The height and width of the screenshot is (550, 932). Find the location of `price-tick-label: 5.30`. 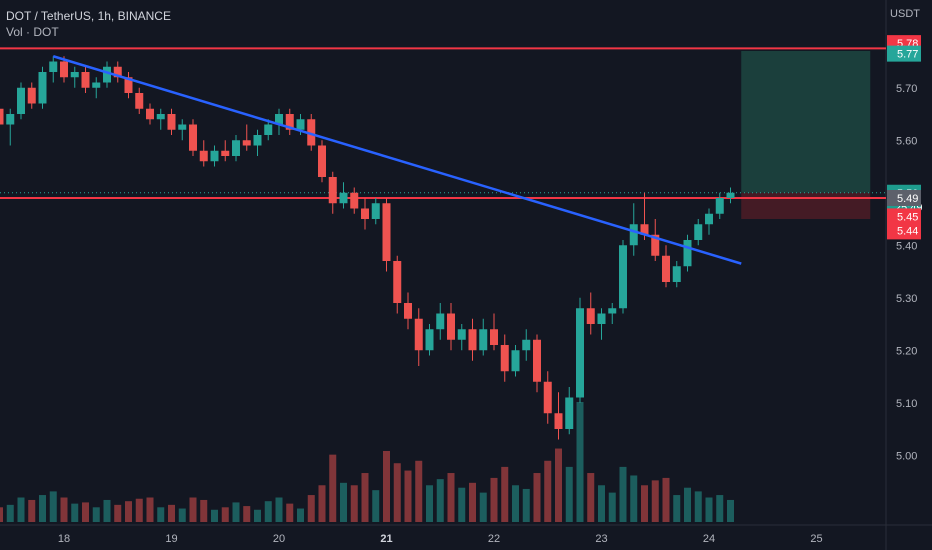

price-tick-label: 5.30 is located at coordinates (906, 299).